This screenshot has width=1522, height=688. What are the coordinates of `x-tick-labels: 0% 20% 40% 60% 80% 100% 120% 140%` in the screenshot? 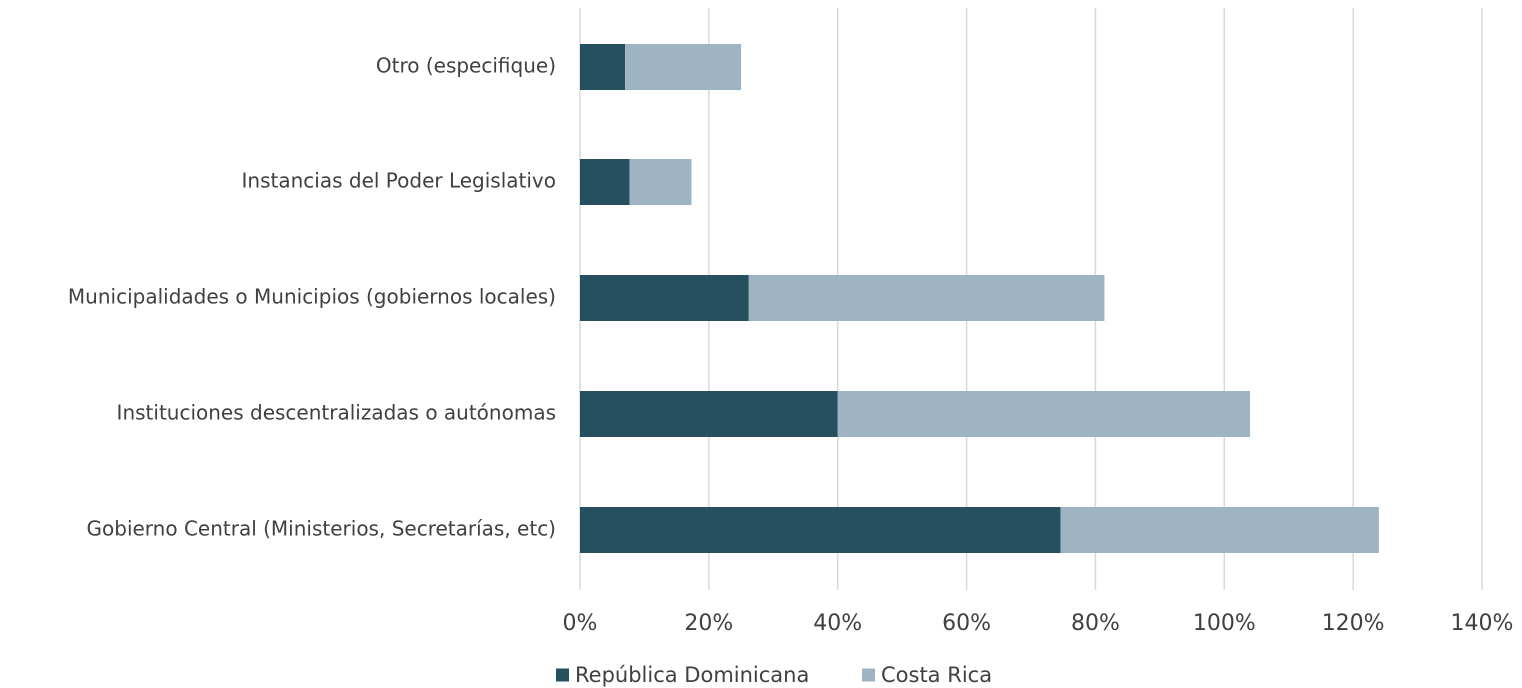 It's located at (1038, 623).